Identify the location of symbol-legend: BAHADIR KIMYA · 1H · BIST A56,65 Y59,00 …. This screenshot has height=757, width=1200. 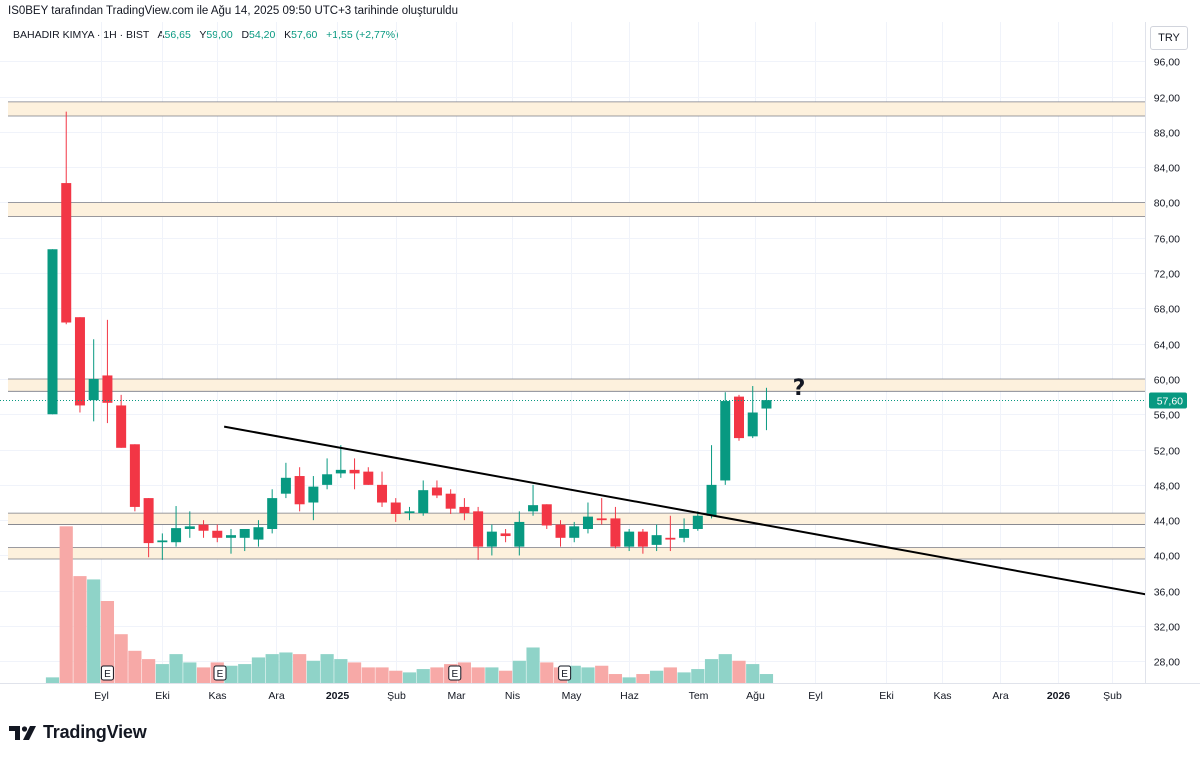
(206, 35).